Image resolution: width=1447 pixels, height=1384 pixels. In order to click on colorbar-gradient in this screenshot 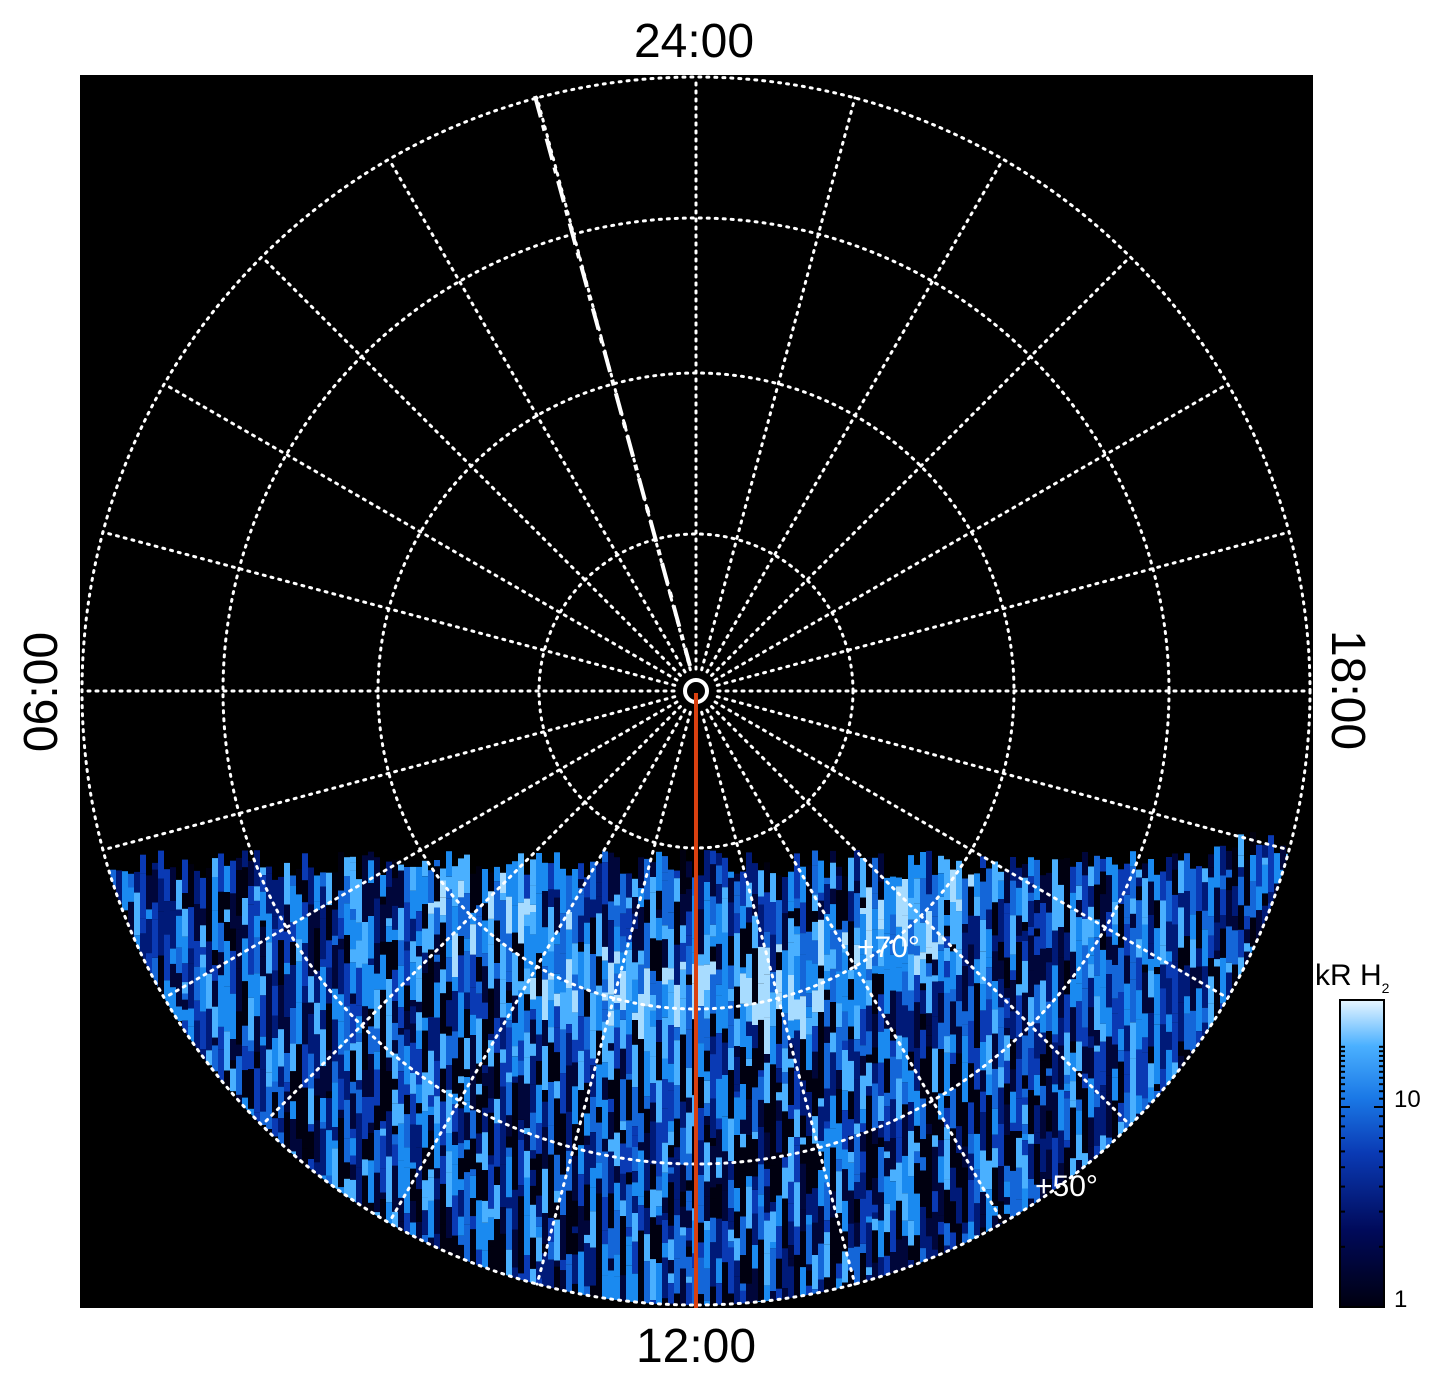, I will do `click(1362, 1153)`.